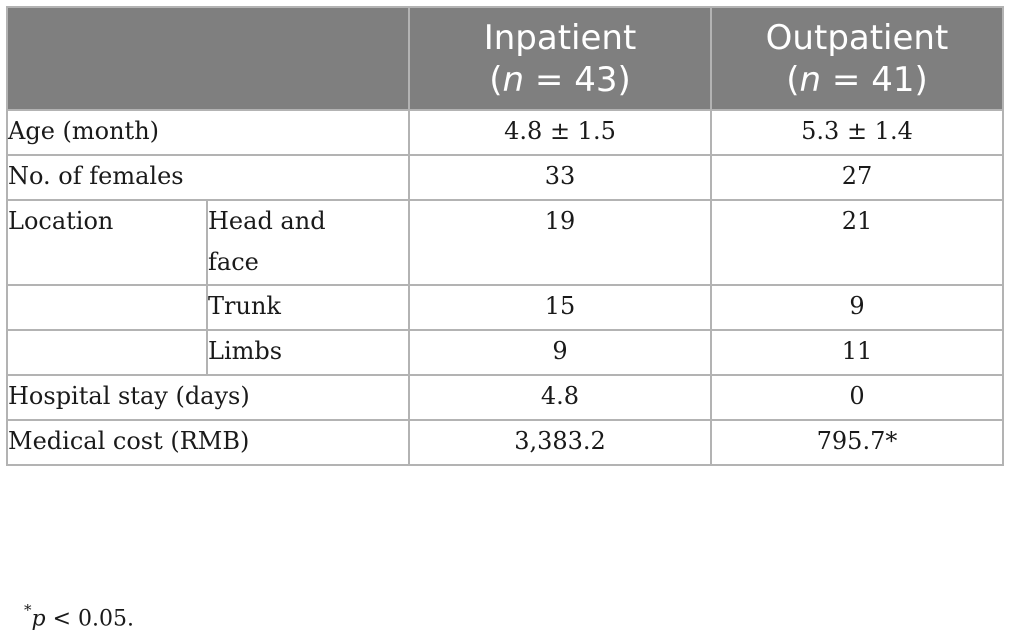  Describe the element at coordinates (208, 397) in the screenshot. I see `row-label-stay: Hospital stay (days)` at that location.